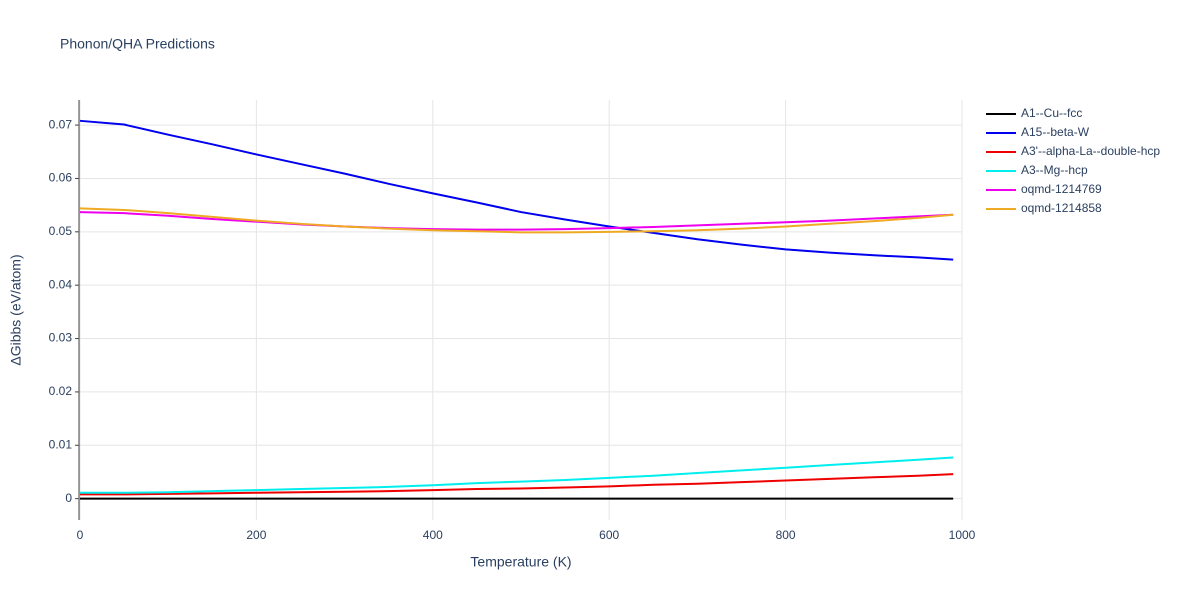  What do you see at coordinates (1054, 170) in the screenshot?
I see `legend-label: A3--Mg--hcp` at bounding box center [1054, 170].